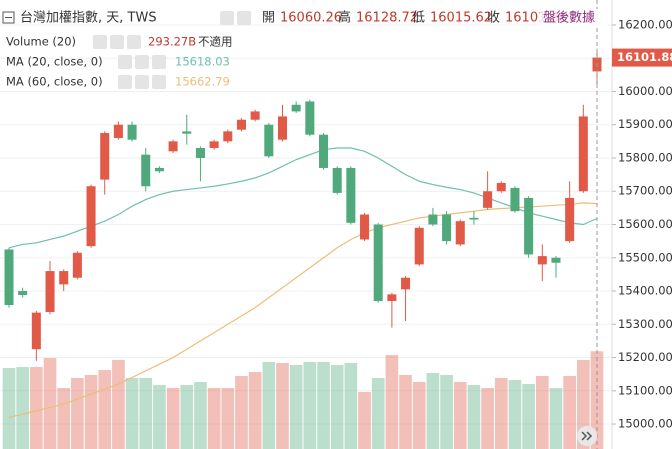  I want to click on collapse-icon, so click(8, 17).